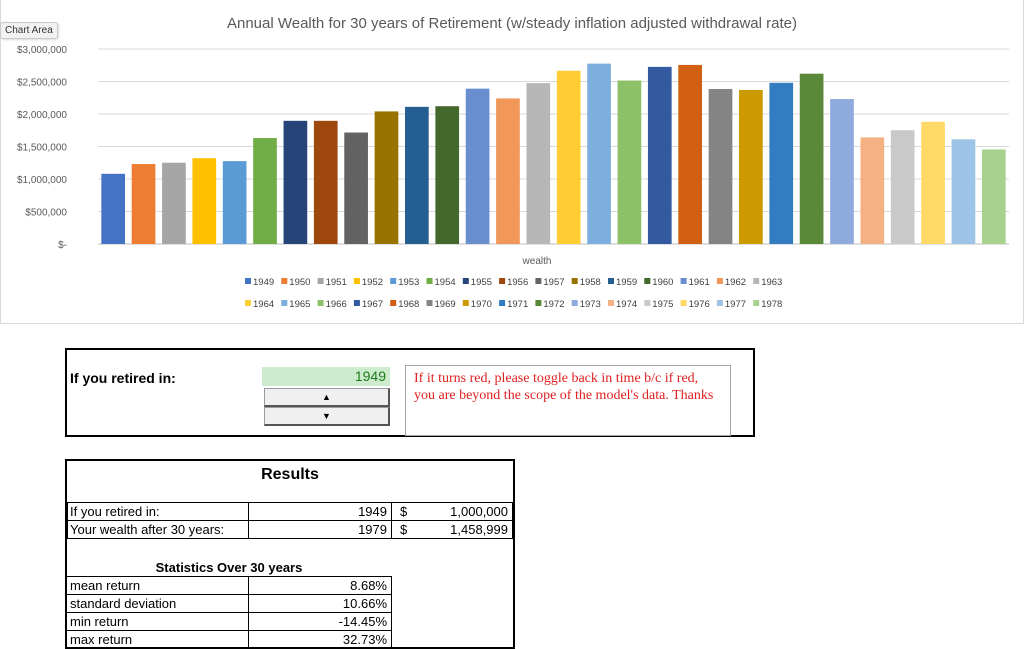 The image size is (1024, 649). Describe the element at coordinates (756, 303) in the screenshot. I see `legend-swatch-1978` at that location.